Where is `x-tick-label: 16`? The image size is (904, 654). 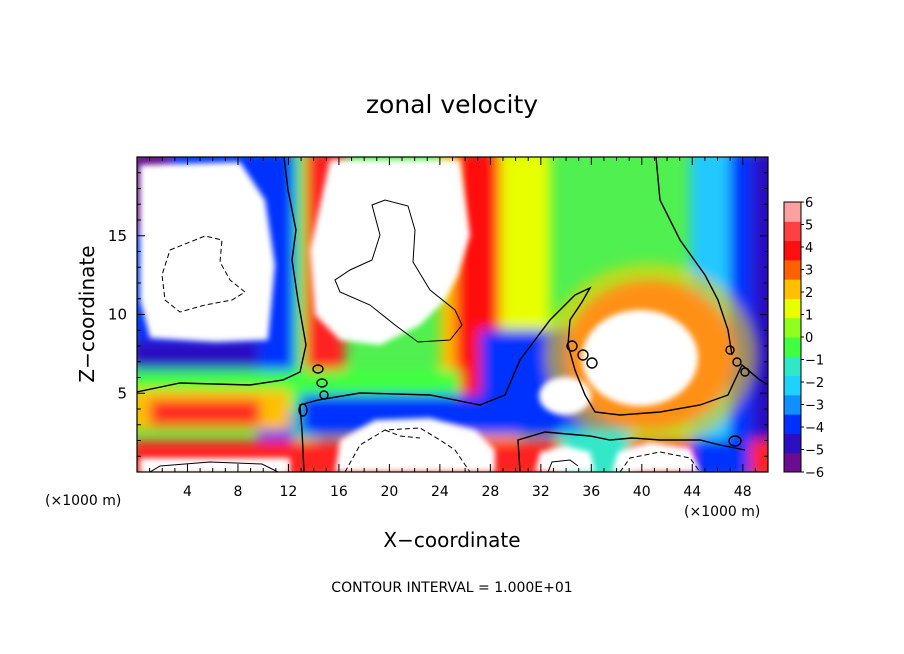
x-tick-label: 16 is located at coordinates (339, 492).